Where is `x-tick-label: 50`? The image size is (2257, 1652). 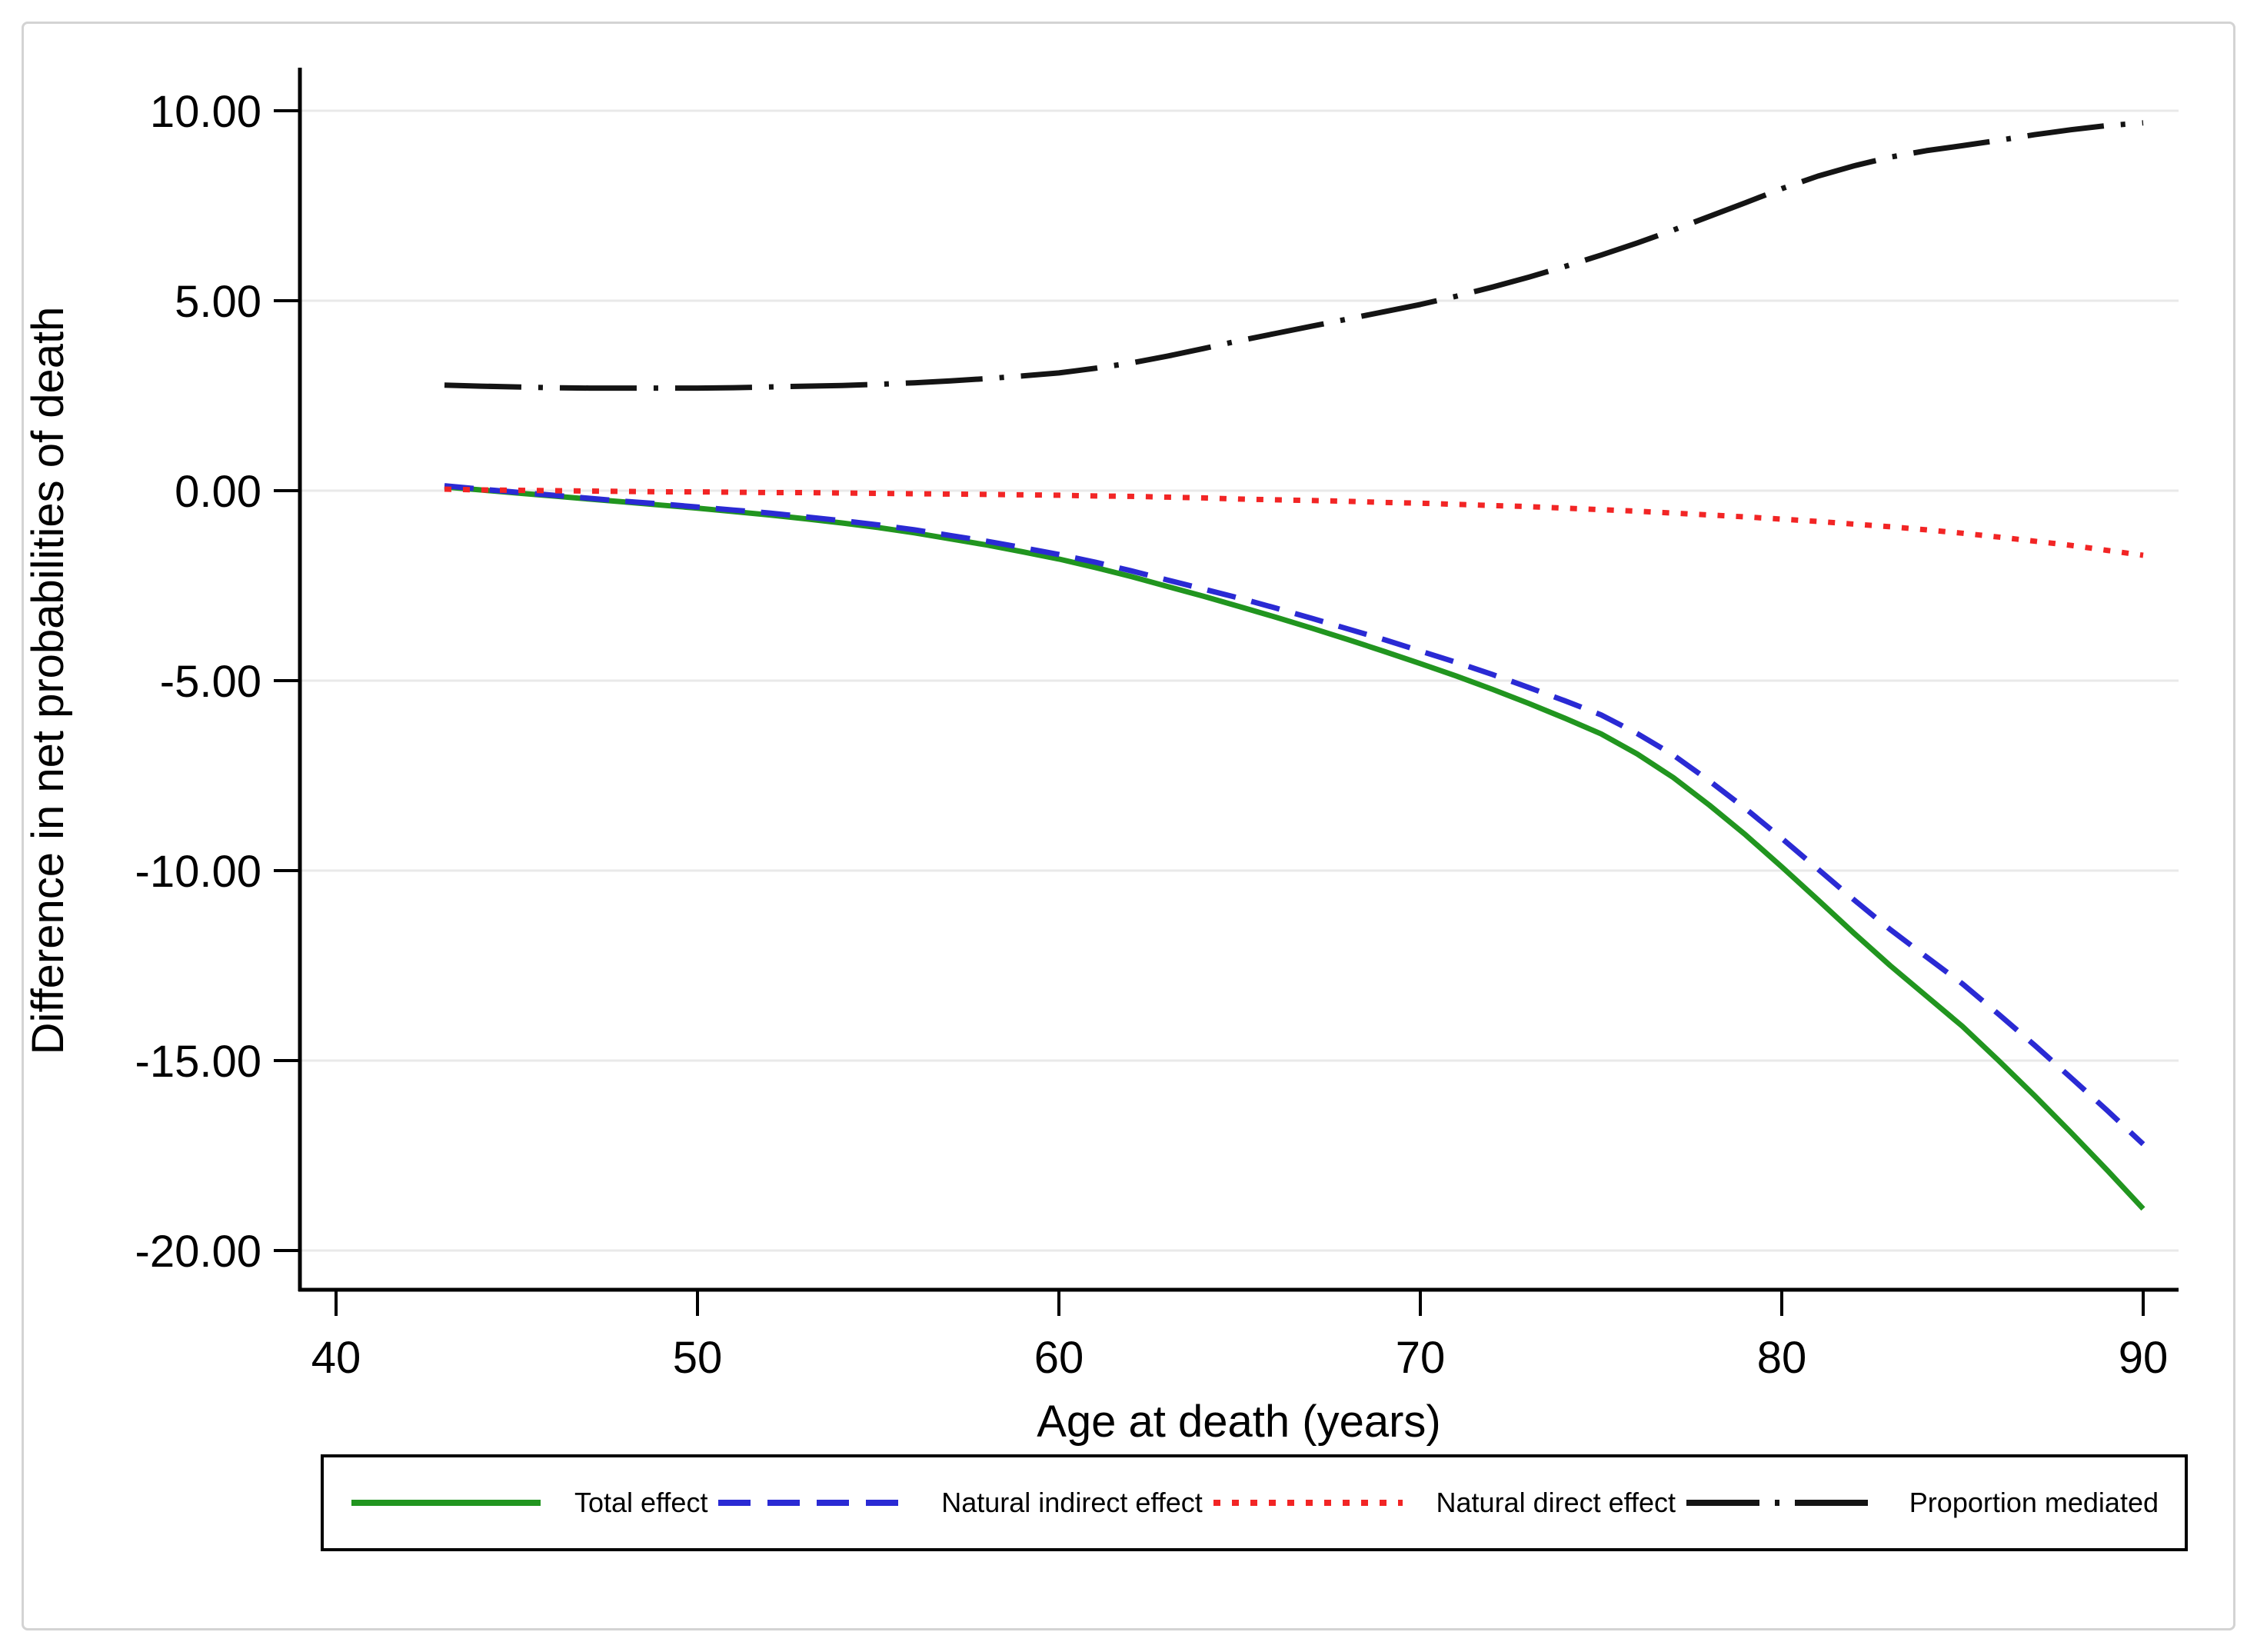
x-tick-label: 50 is located at coordinates (698, 1358).